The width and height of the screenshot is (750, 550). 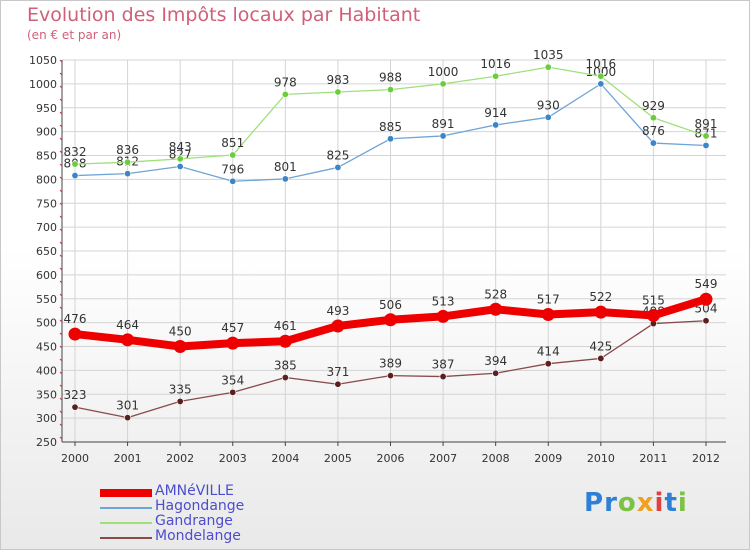 What do you see at coordinates (127, 325) in the screenshot?
I see `data-label: 464` at bounding box center [127, 325].